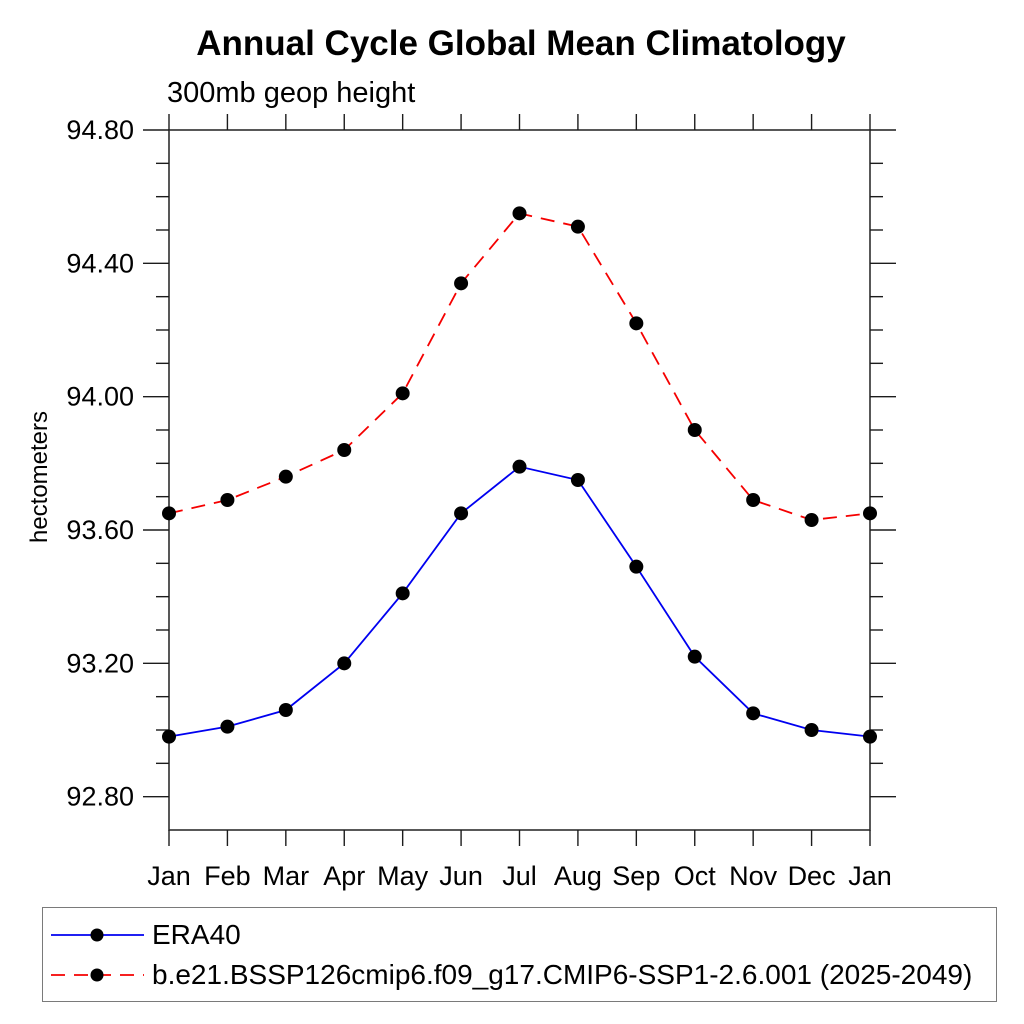  I want to click on era40-line-sample, so click(97, 935).